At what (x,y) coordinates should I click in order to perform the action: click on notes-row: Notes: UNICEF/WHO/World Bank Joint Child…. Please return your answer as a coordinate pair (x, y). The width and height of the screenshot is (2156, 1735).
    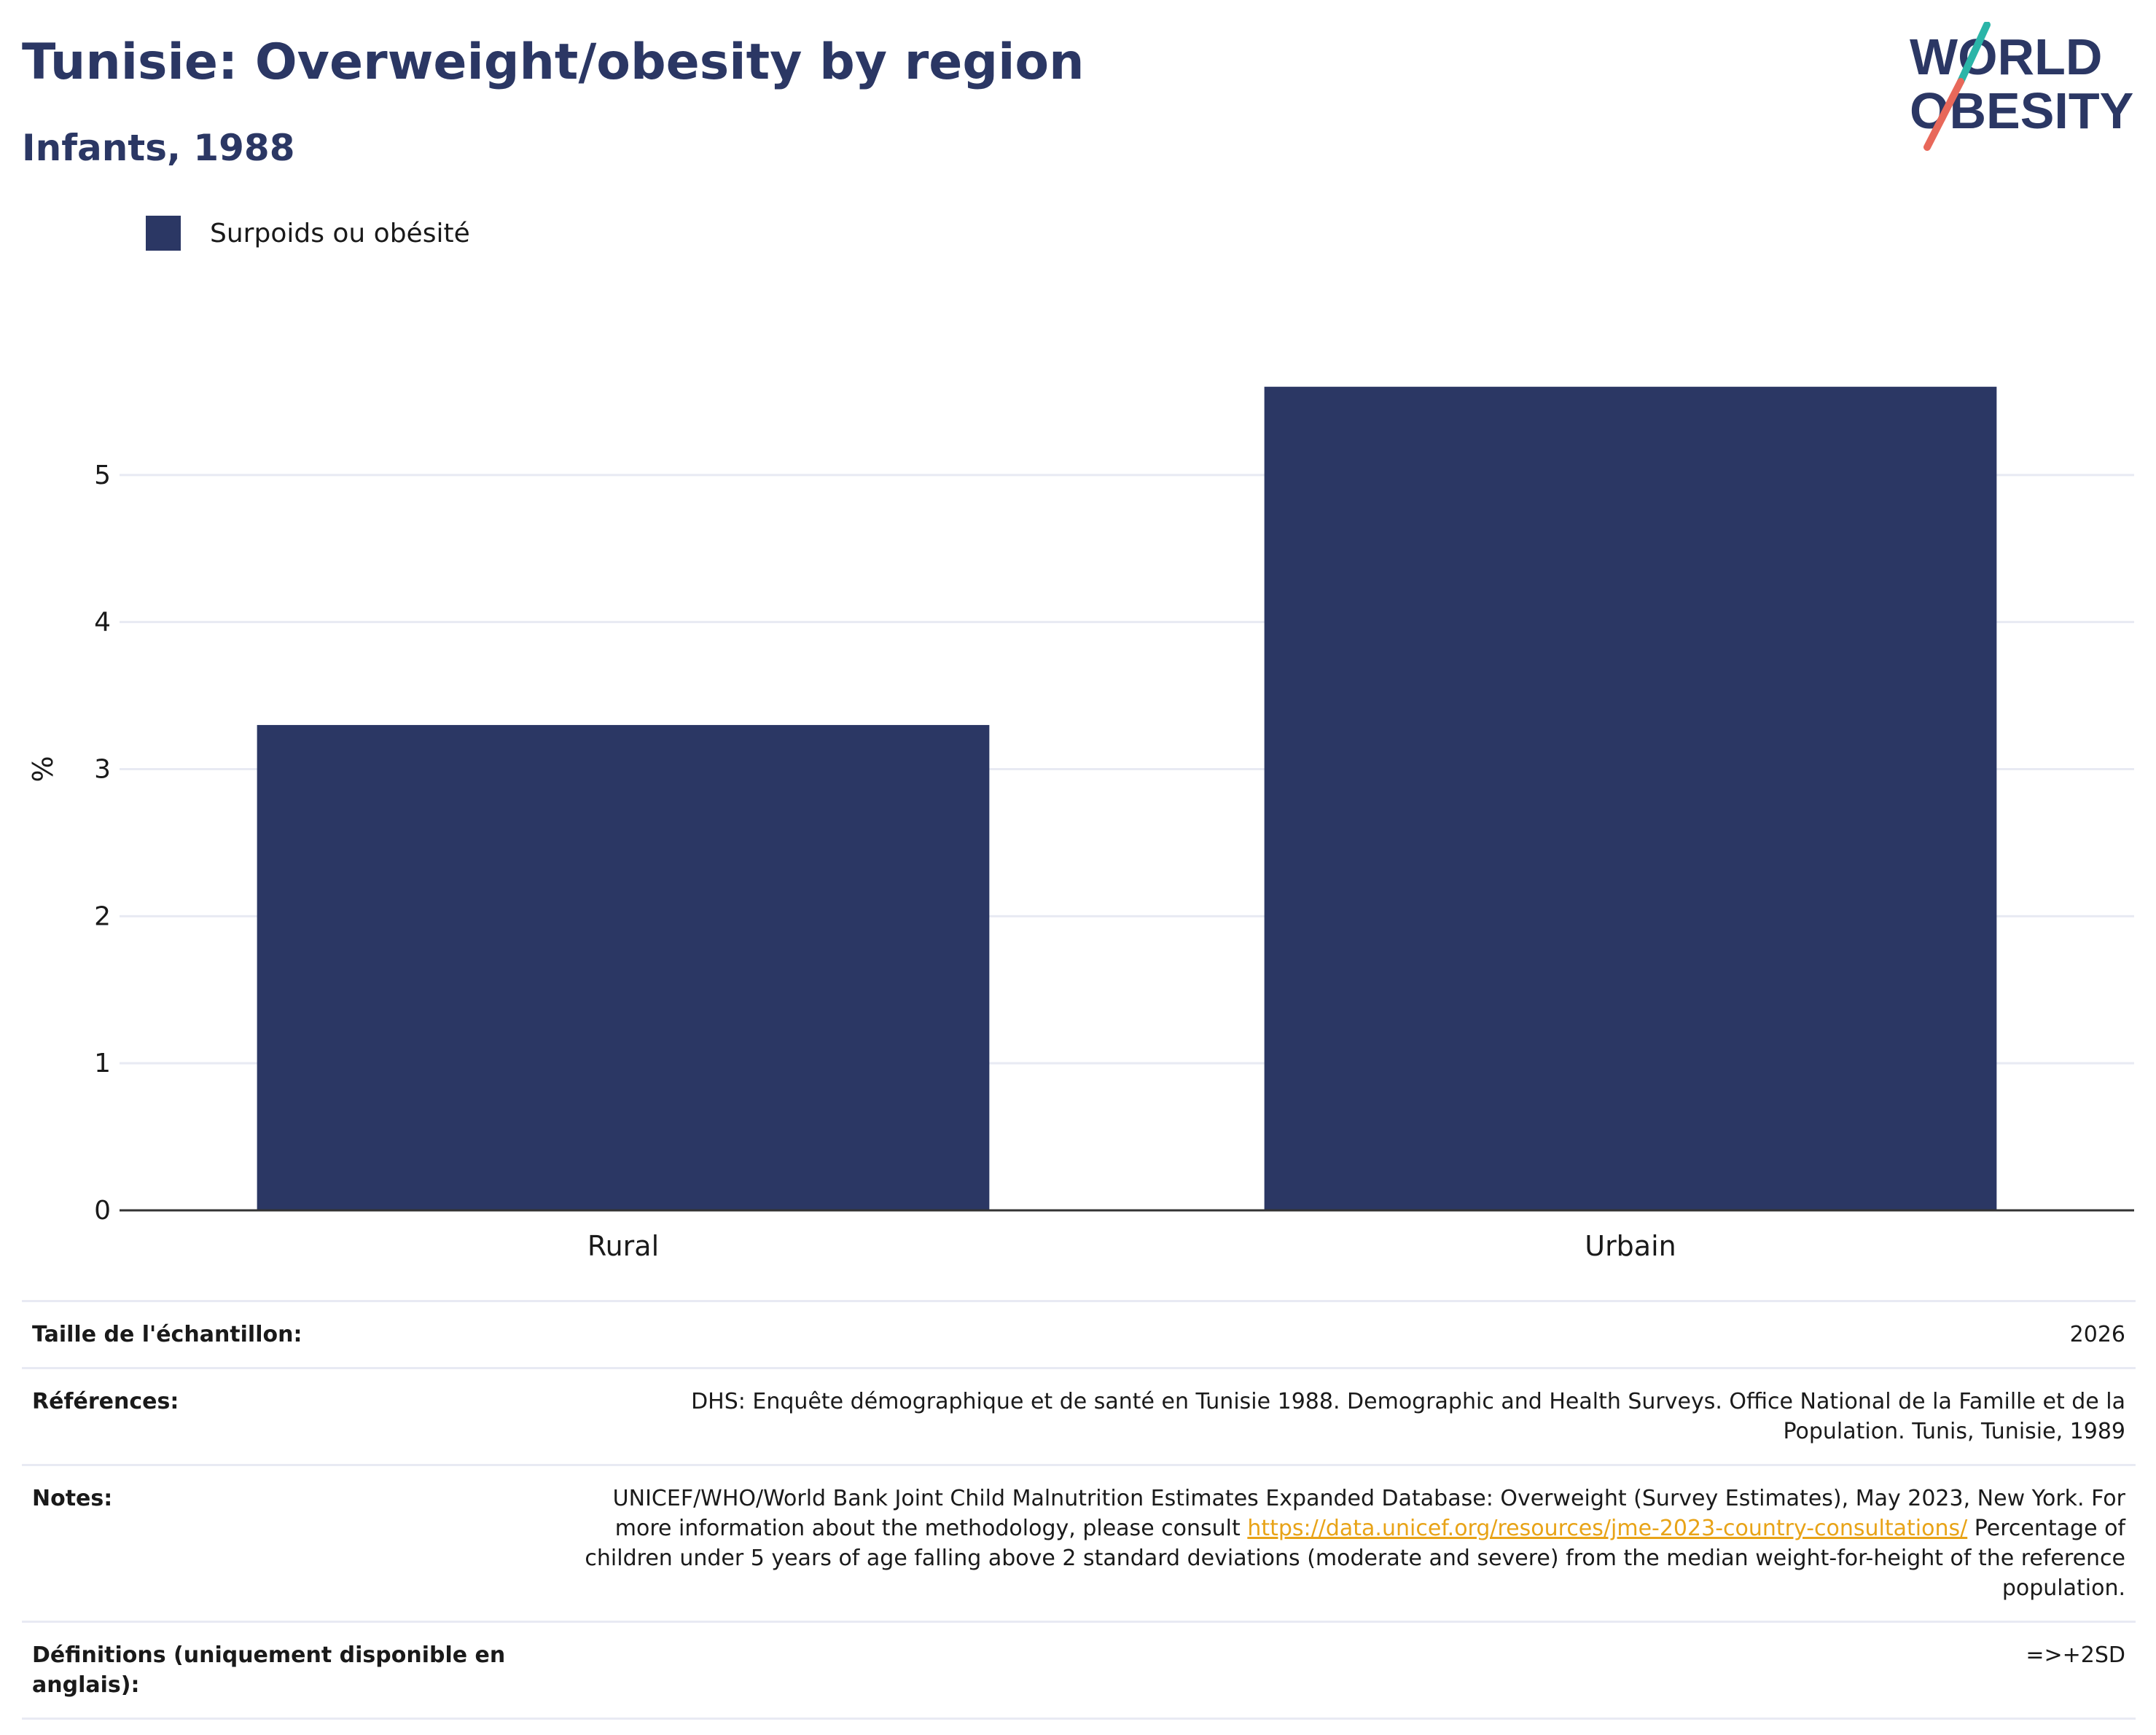
    Looking at the image, I should click on (1079, 1543).